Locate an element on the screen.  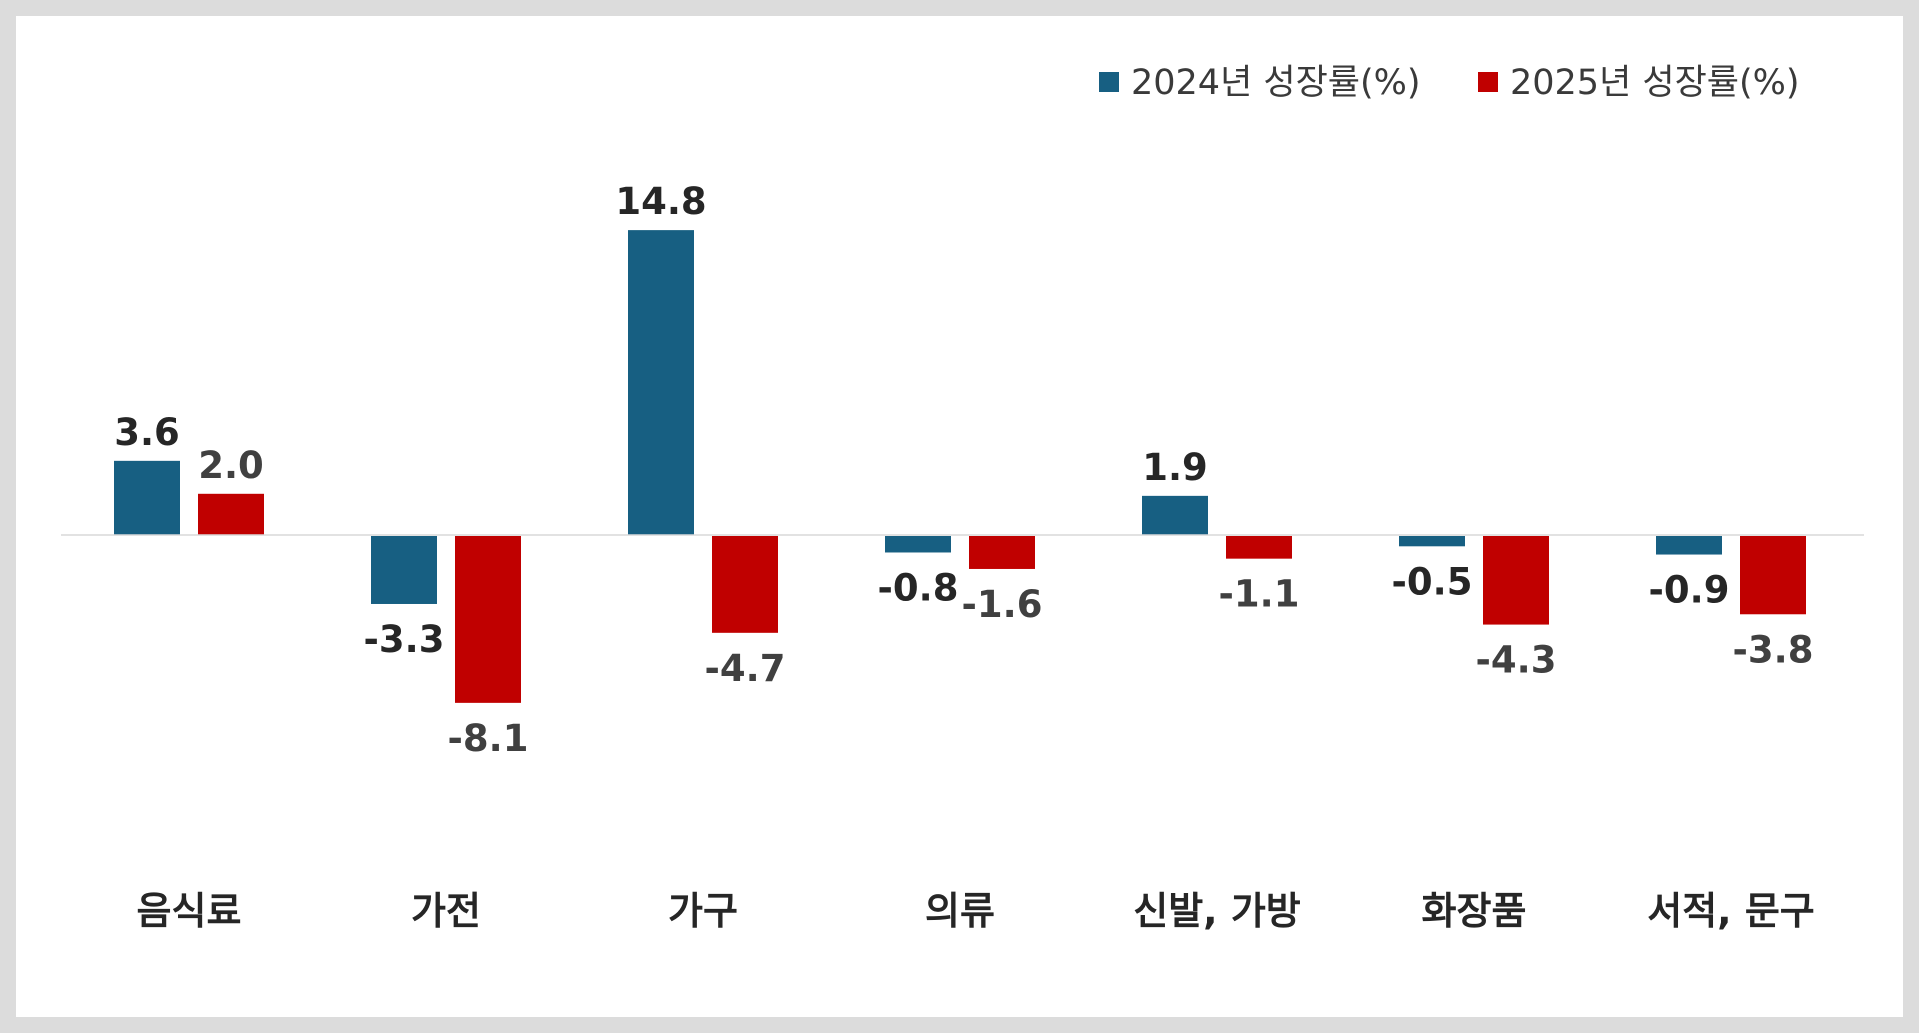
category-label: 화장품 is located at coordinates (1474, 911).